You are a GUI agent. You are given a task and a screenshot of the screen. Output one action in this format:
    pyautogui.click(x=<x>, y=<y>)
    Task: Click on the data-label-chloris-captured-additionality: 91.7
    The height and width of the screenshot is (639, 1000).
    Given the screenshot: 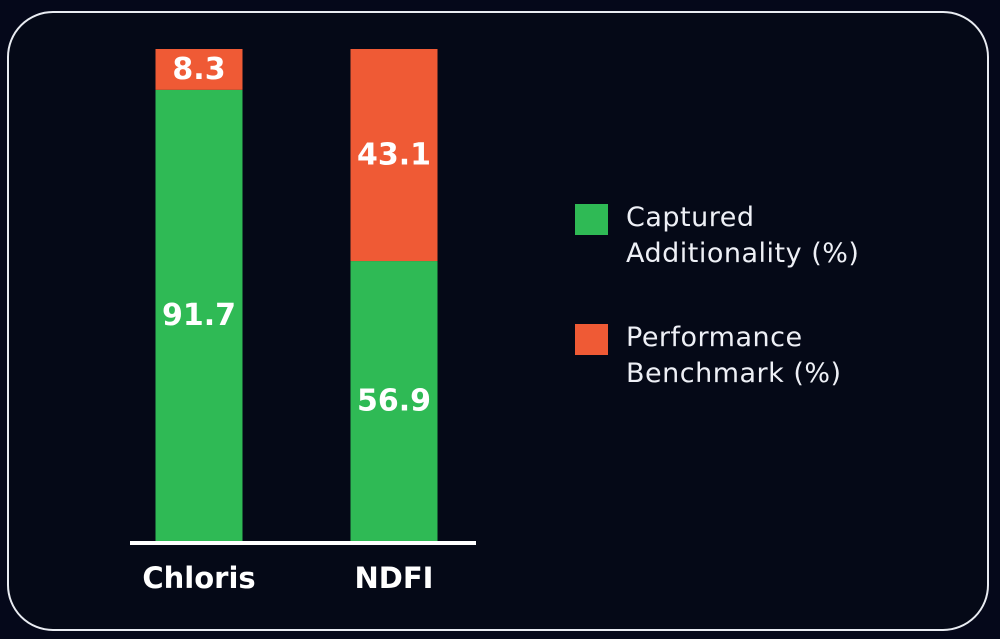 What is the action you would take?
    pyautogui.click(x=199, y=315)
    